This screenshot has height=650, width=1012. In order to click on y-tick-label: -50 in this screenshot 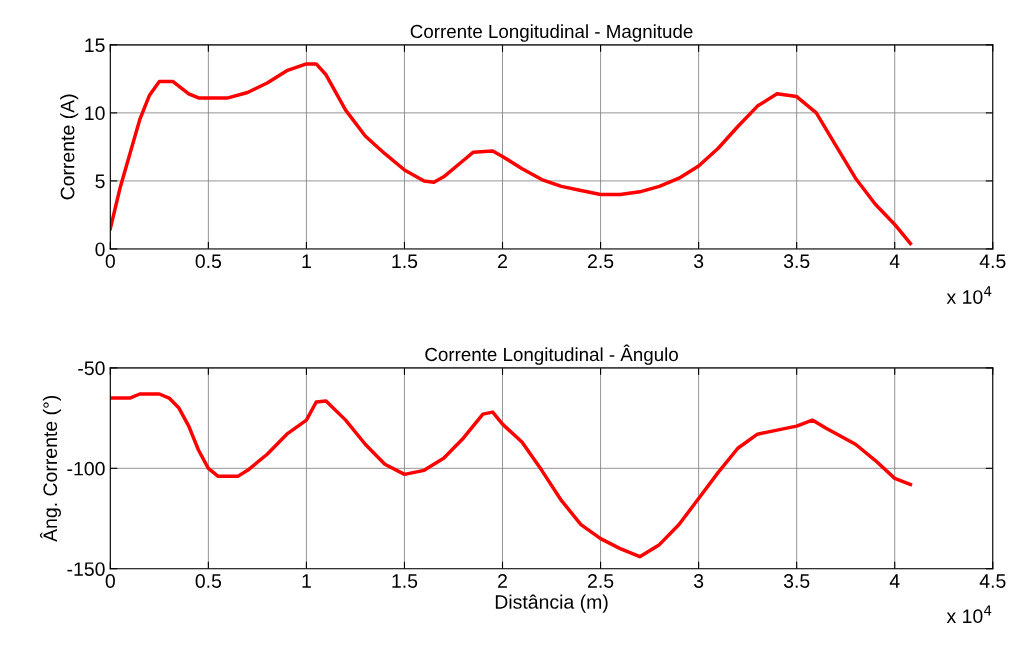, I will do `click(91, 368)`.